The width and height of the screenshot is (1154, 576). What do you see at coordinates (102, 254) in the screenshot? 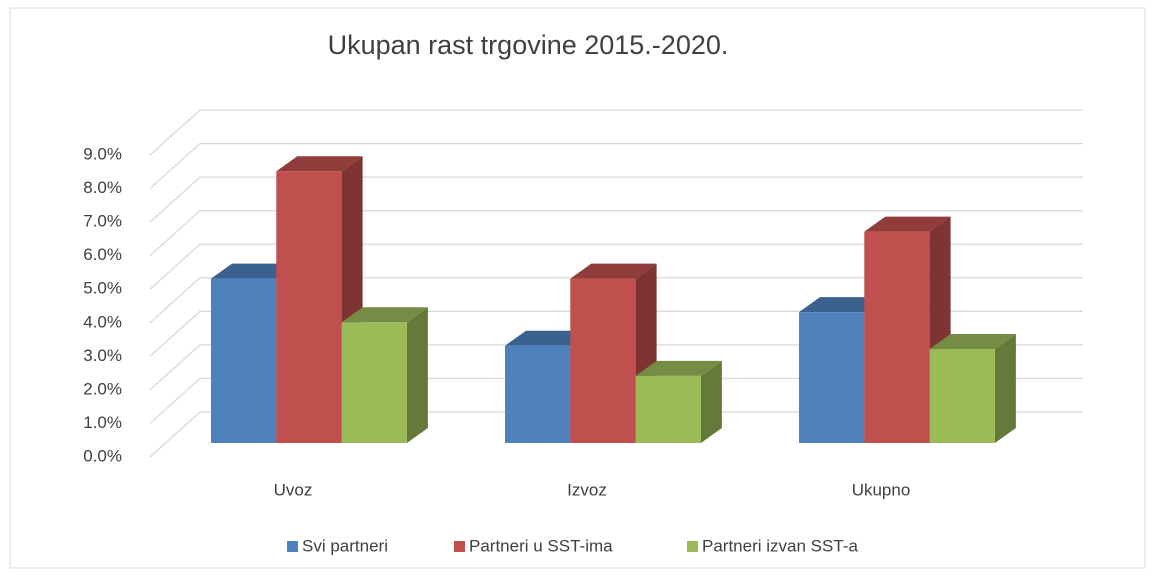
I see `y-tick-label: 6.0%` at bounding box center [102, 254].